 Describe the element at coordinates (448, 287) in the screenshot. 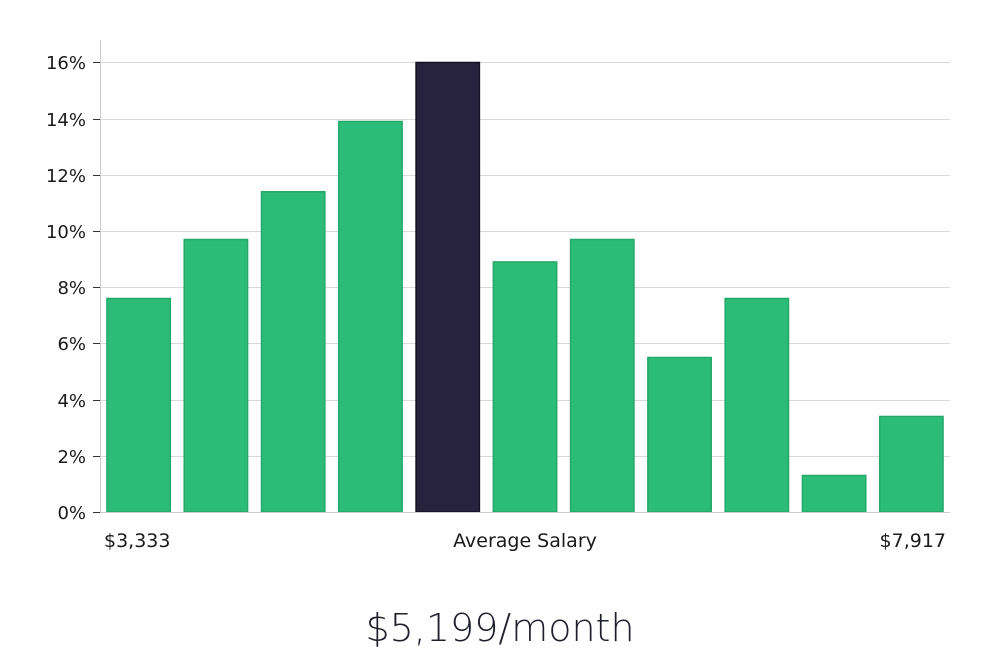

I see `bar-average-salary` at that location.